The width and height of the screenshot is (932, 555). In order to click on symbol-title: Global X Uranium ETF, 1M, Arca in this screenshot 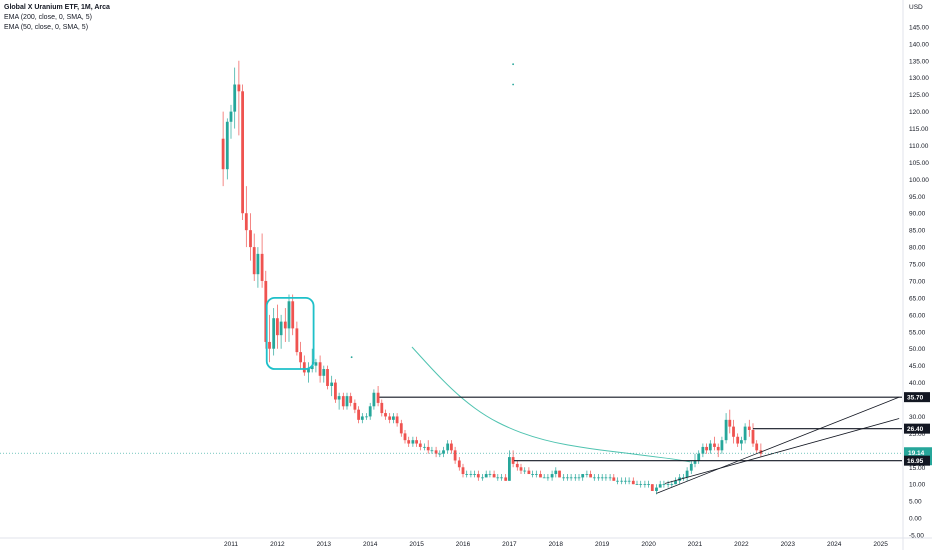, I will do `click(57, 7)`.